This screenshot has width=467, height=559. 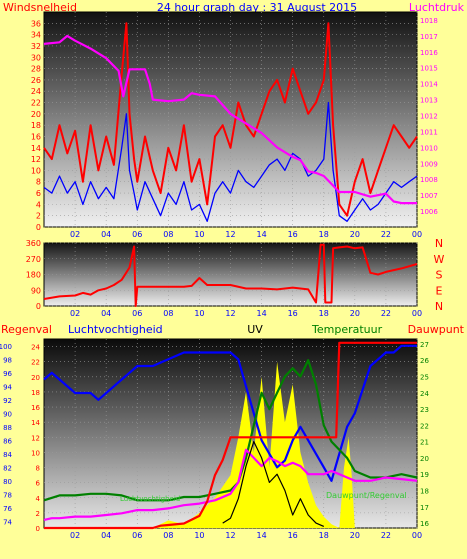 I want to click on humidity-y-tick-label: 90, so click(x=7, y=414).